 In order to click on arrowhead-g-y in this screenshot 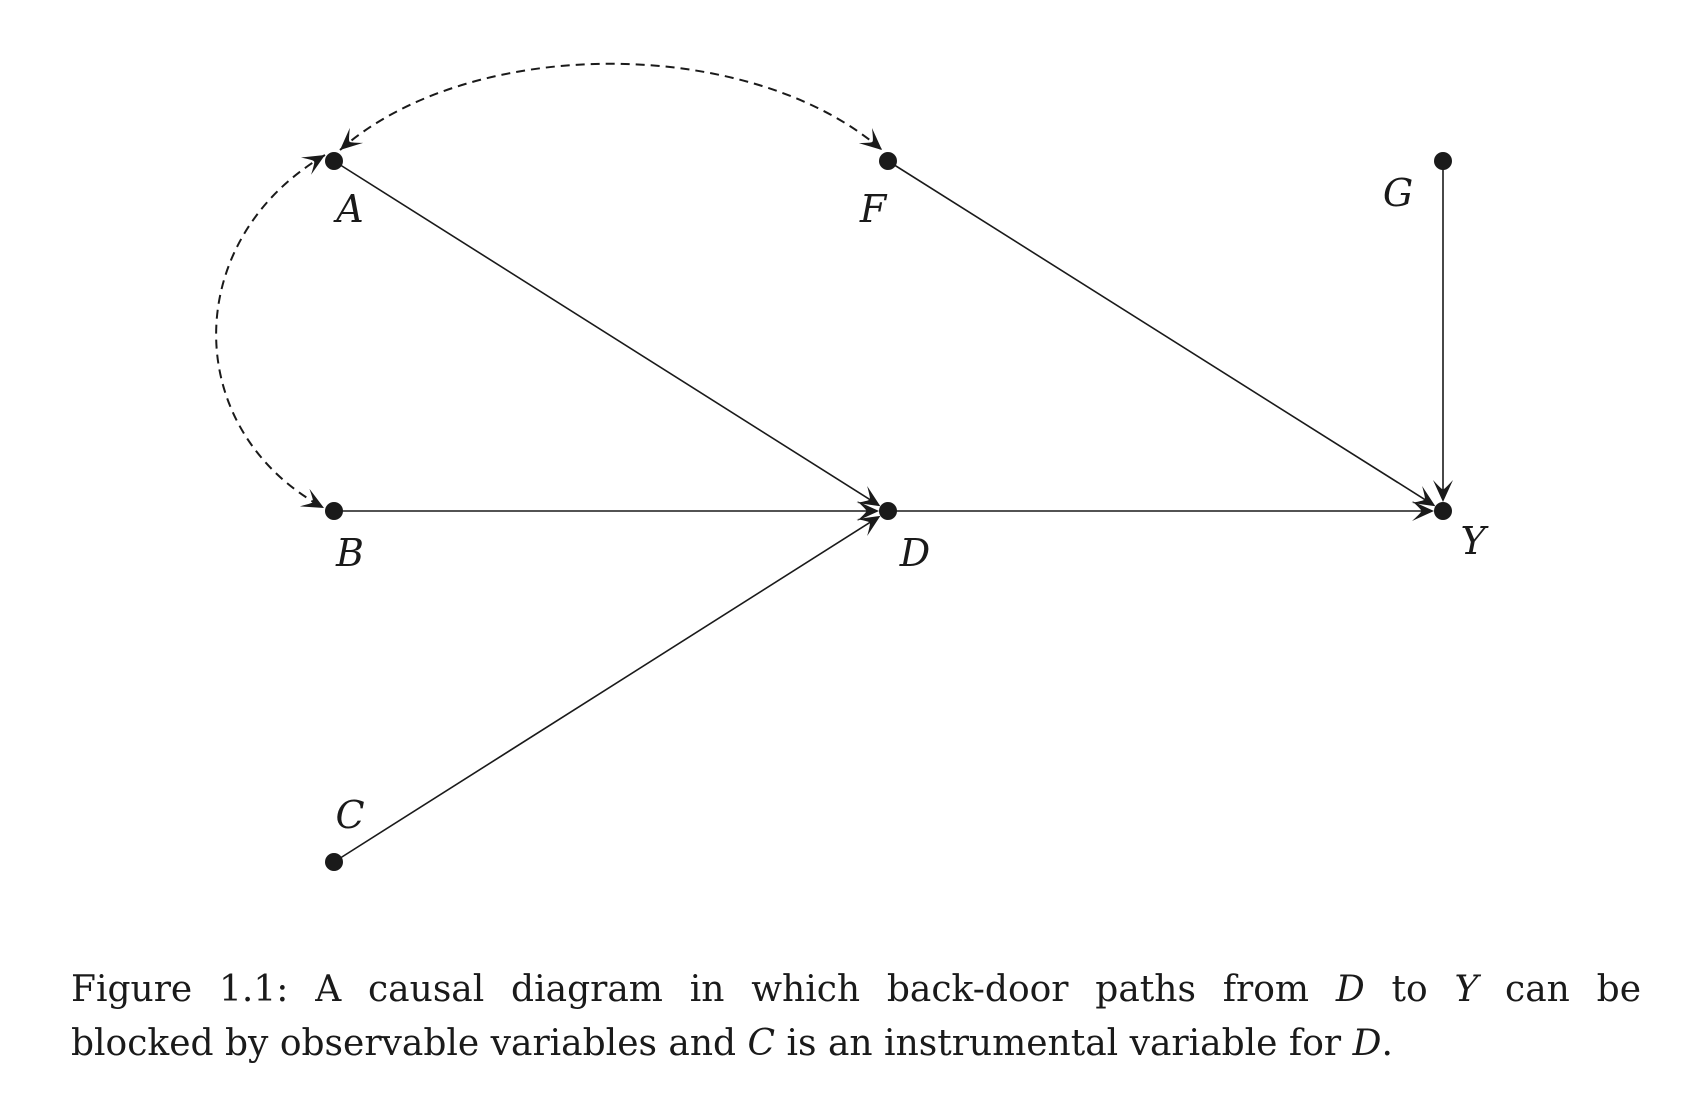, I will do `click(1443, 491)`.